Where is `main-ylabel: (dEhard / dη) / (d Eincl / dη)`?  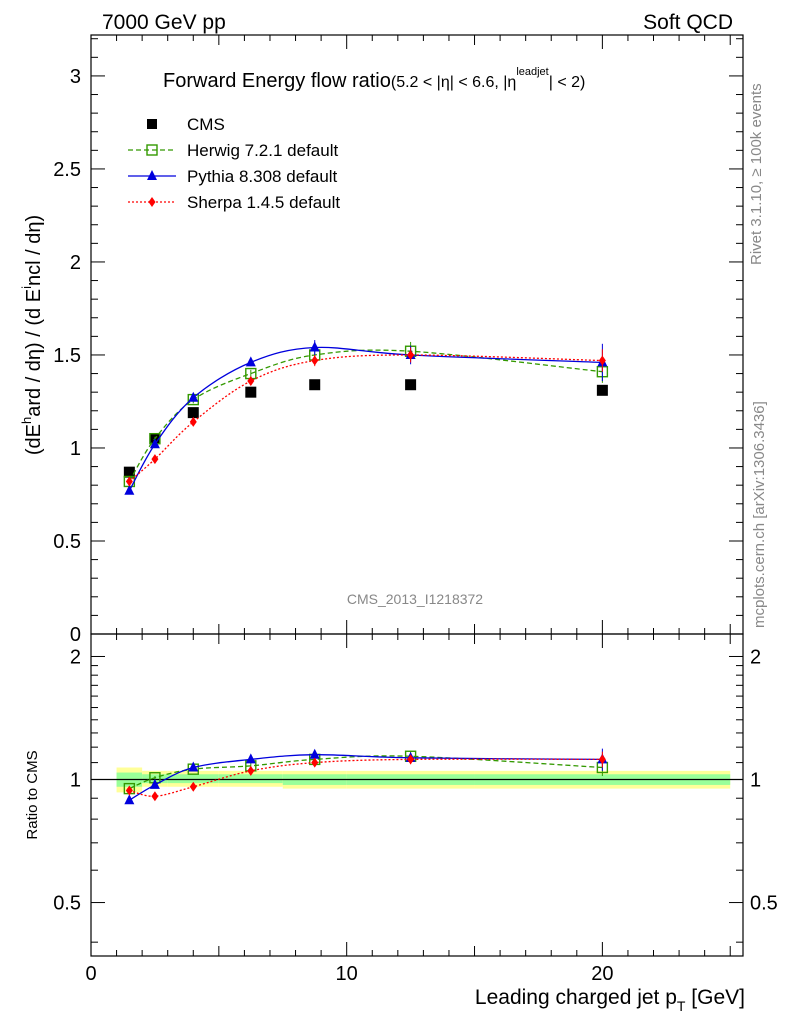 main-ylabel: (dEhard / dη) / (d Eincl / dη) is located at coordinates (32, 335).